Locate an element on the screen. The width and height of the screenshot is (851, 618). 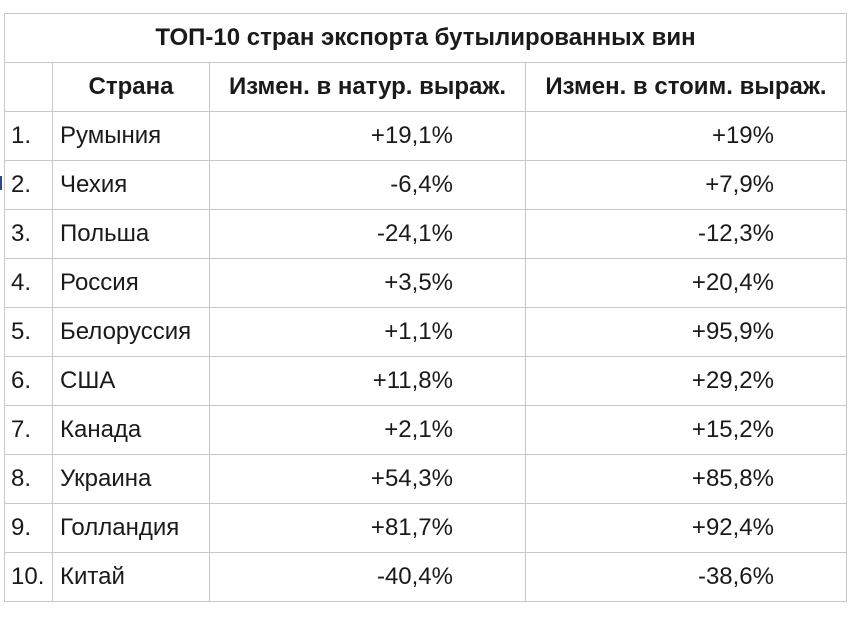
table-row: 9. Голландия +81,7% +92,4% is located at coordinates (425, 528).